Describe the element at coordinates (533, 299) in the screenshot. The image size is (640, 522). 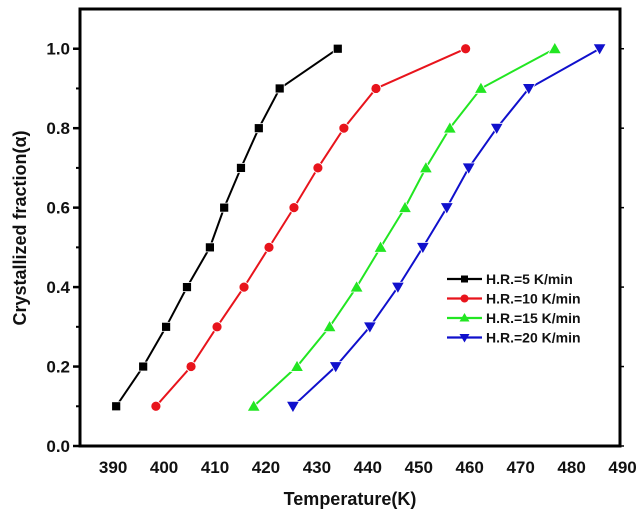
I see `legend-label: H.R.=10 K/min` at that location.